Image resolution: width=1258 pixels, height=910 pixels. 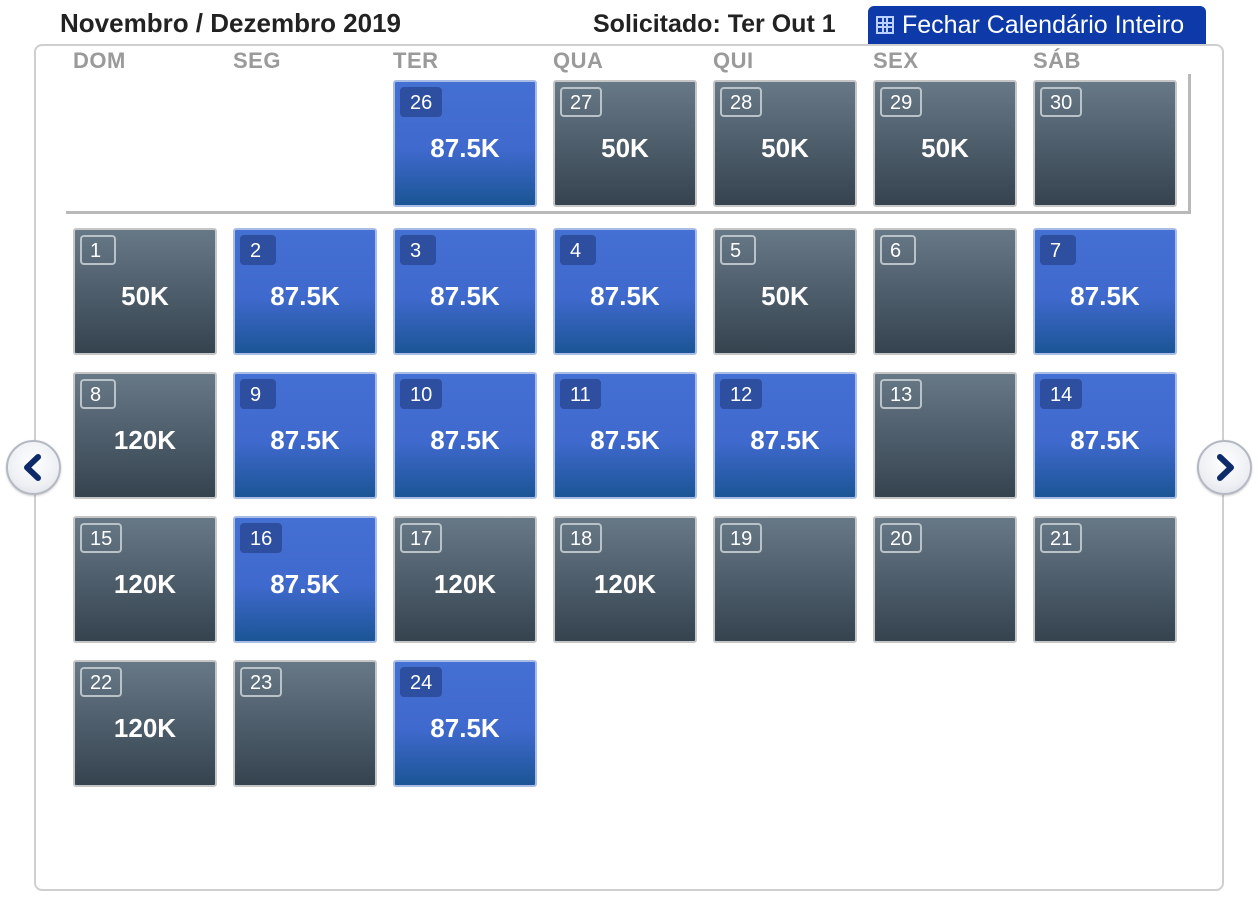 I want to click on calendar-day-cell: 19, so click(x=785, y=579).